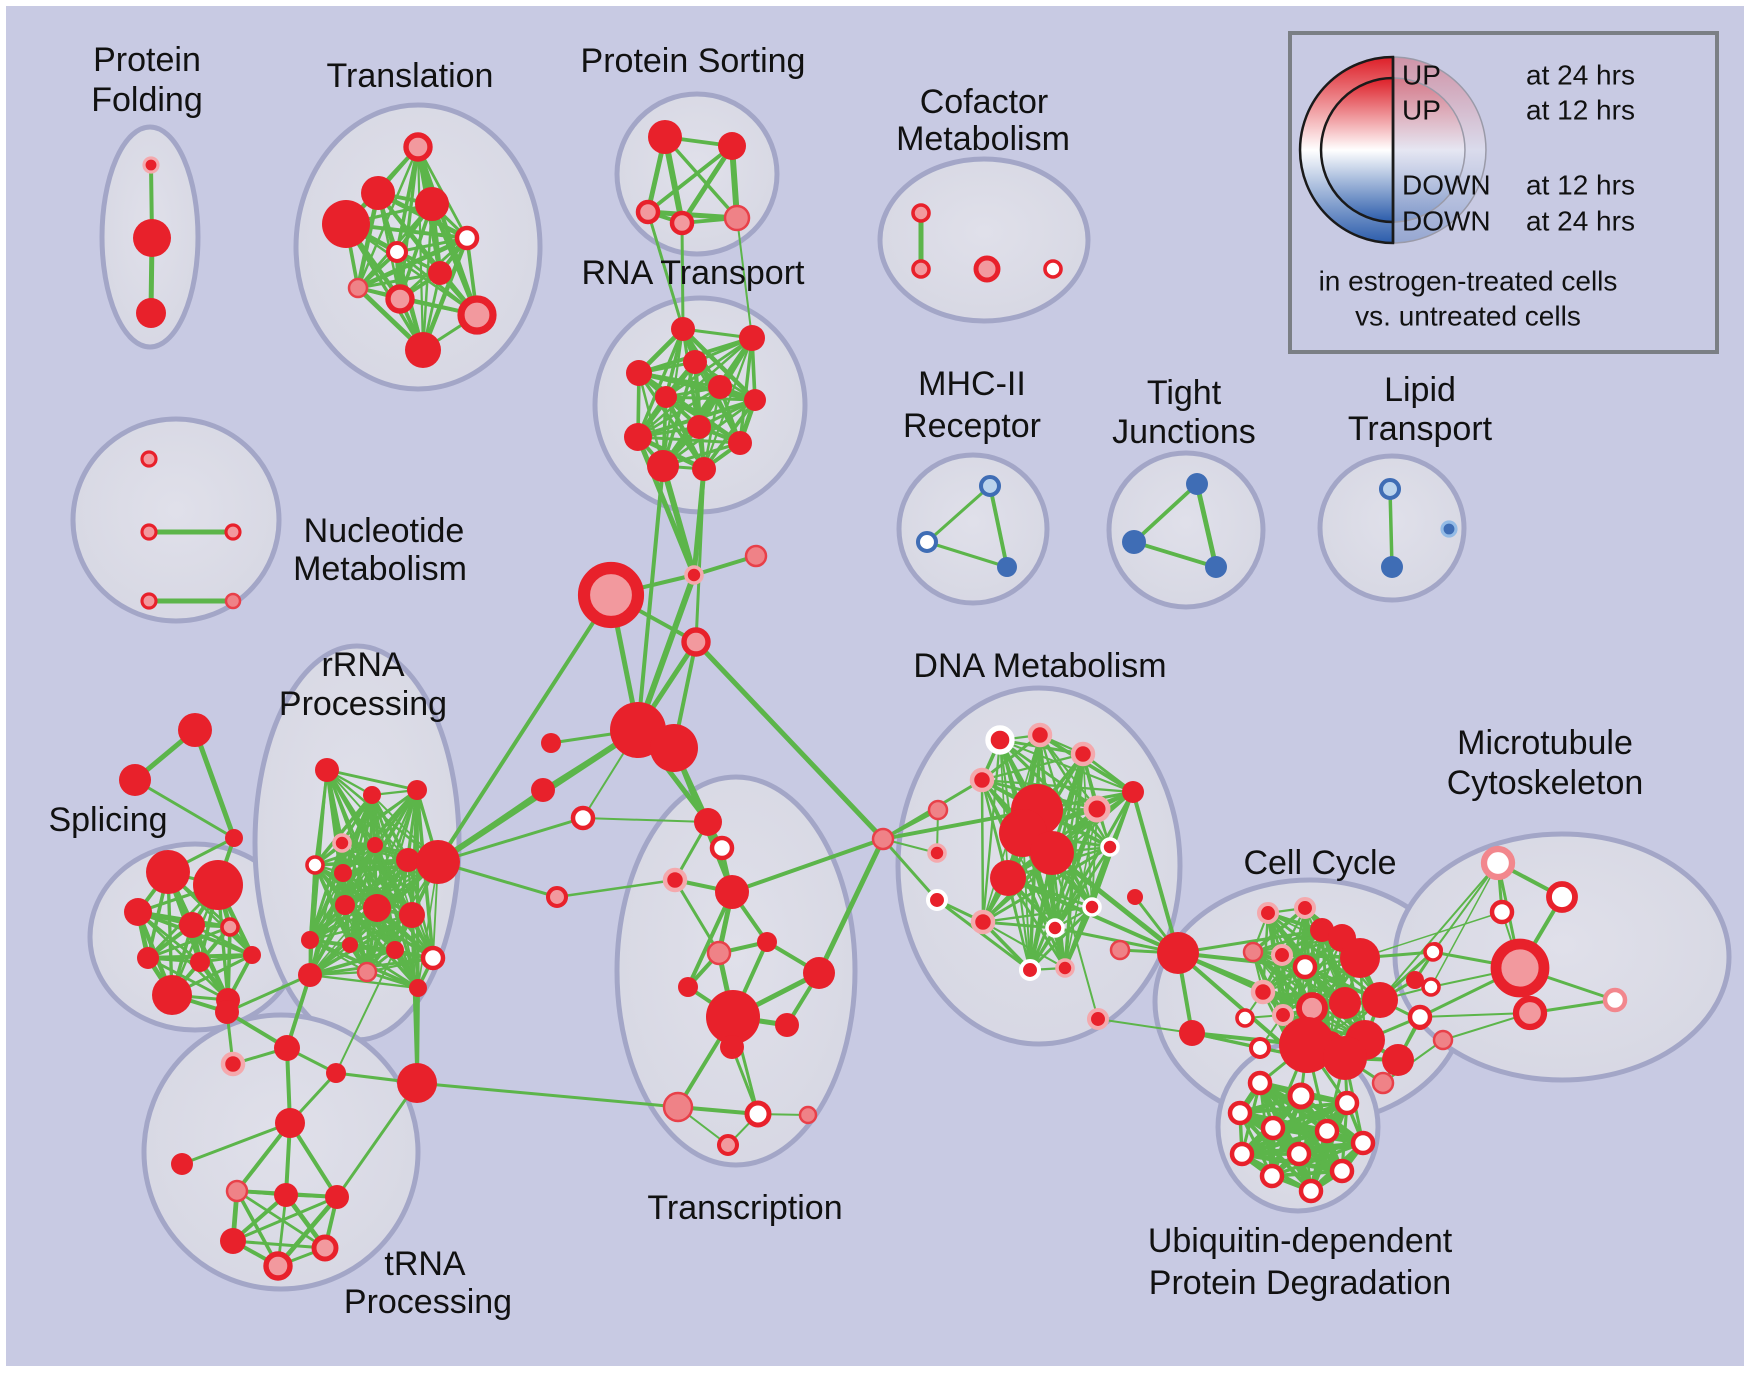  I want to click on node-tr5, so click(467, 238).